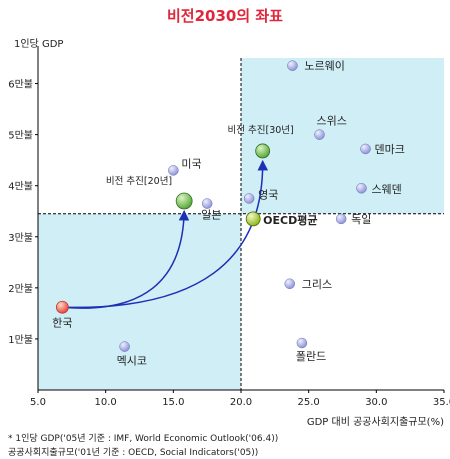 The image size is (450, 459). What do you see at coordinates (38, 402) in the screenshot?
I see `x-tick-label: 5.0` at bounding box center [38, 402].